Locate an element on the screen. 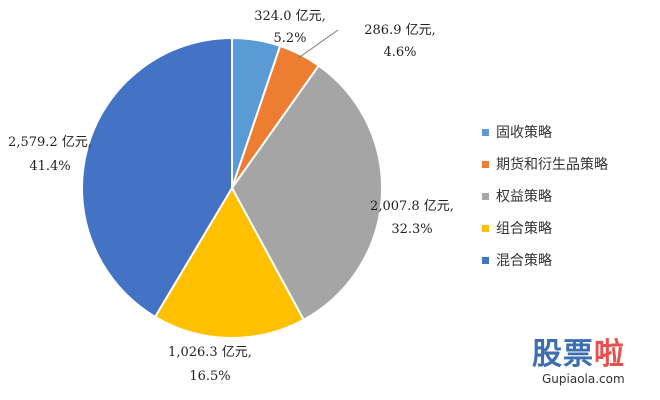  legend-label: 权益策略 is located at coordinates (524, 197).